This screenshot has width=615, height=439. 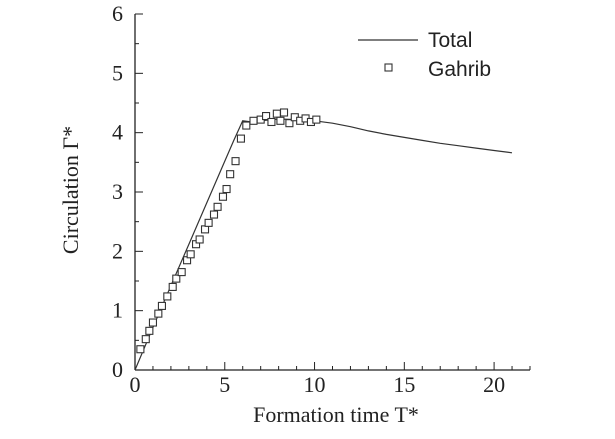 I want to click on legend-label-gahrib: Gahrib, so click(x=459, y=69).